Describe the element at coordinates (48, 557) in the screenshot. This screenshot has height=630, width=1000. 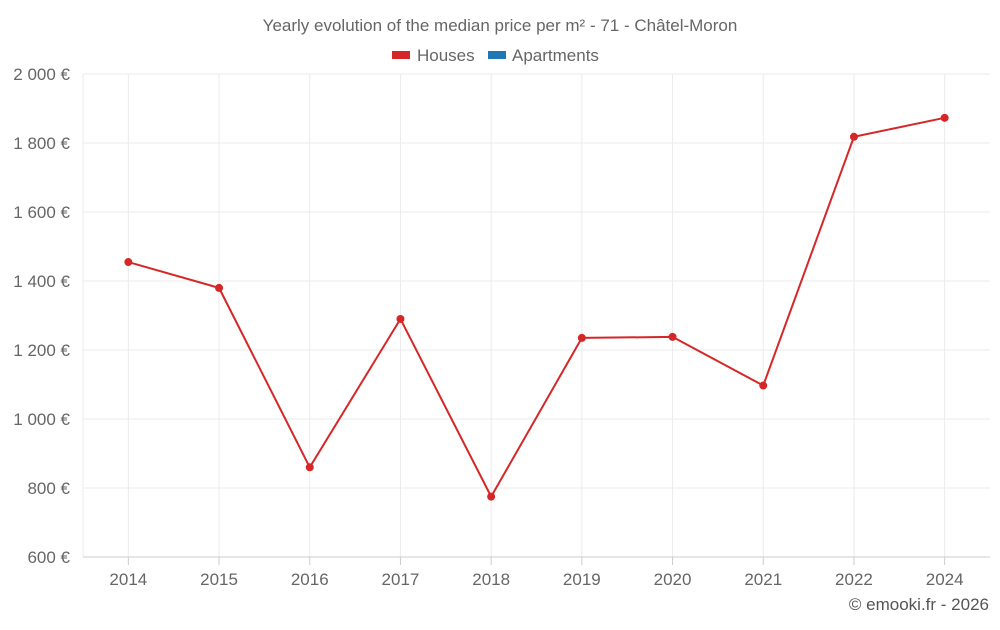
I see `y-tick-label: 600 €` at that location.